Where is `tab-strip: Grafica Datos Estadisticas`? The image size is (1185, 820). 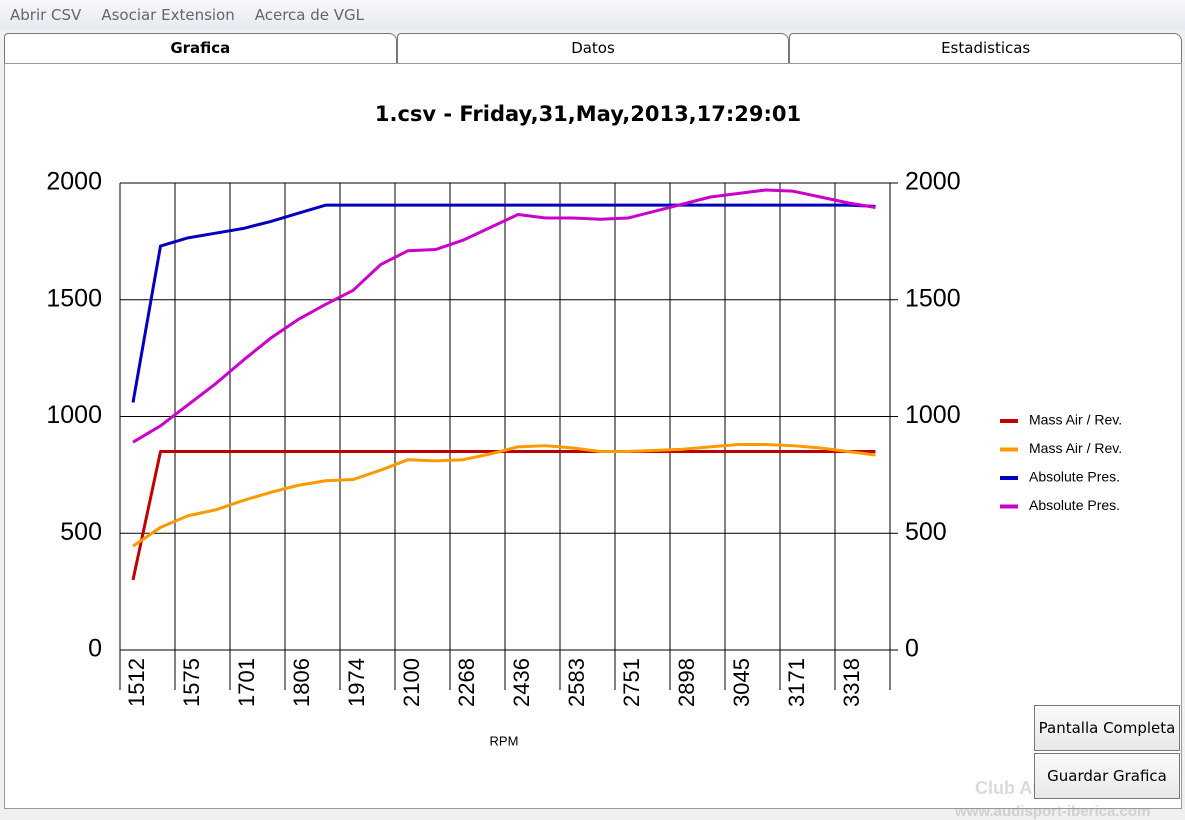 tab-strip: Grafica Datos Estadisticas is located at coordinates (593, 48).